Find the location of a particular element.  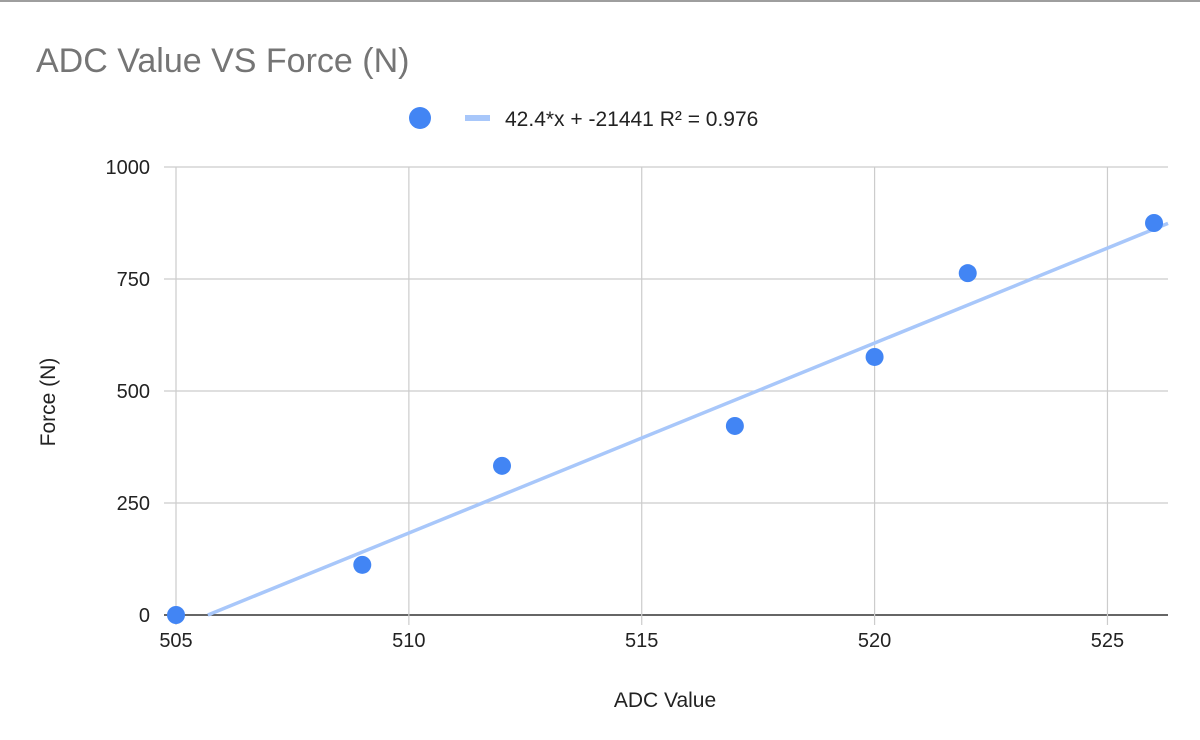

y-tick-label: 500 is located at coordinates (133, 392).